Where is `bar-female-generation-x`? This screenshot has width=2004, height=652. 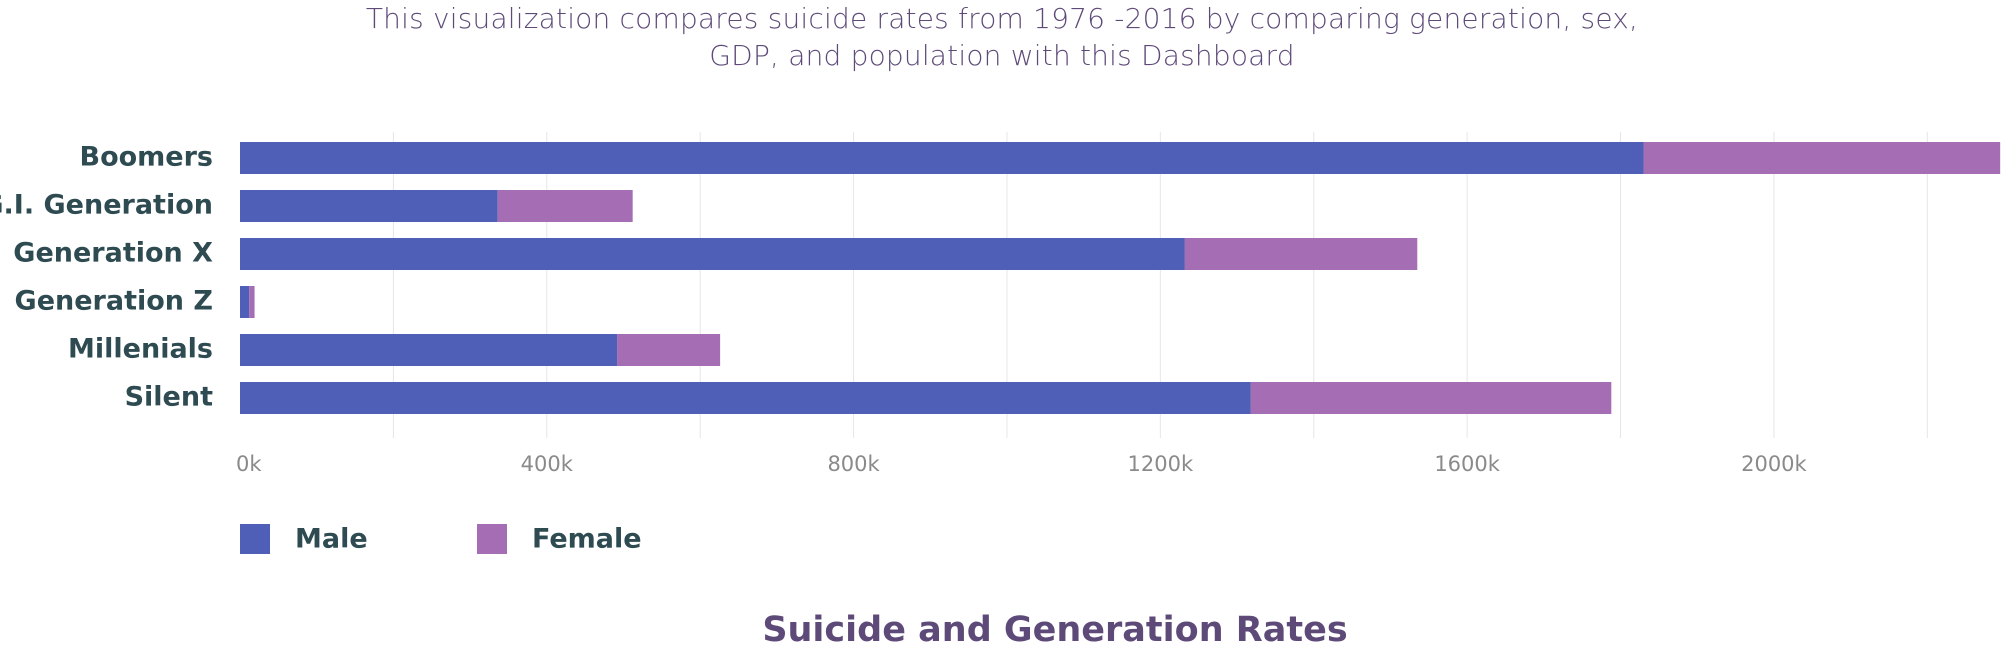
bar-female-generation-x is located at coordinates (1301, 254).